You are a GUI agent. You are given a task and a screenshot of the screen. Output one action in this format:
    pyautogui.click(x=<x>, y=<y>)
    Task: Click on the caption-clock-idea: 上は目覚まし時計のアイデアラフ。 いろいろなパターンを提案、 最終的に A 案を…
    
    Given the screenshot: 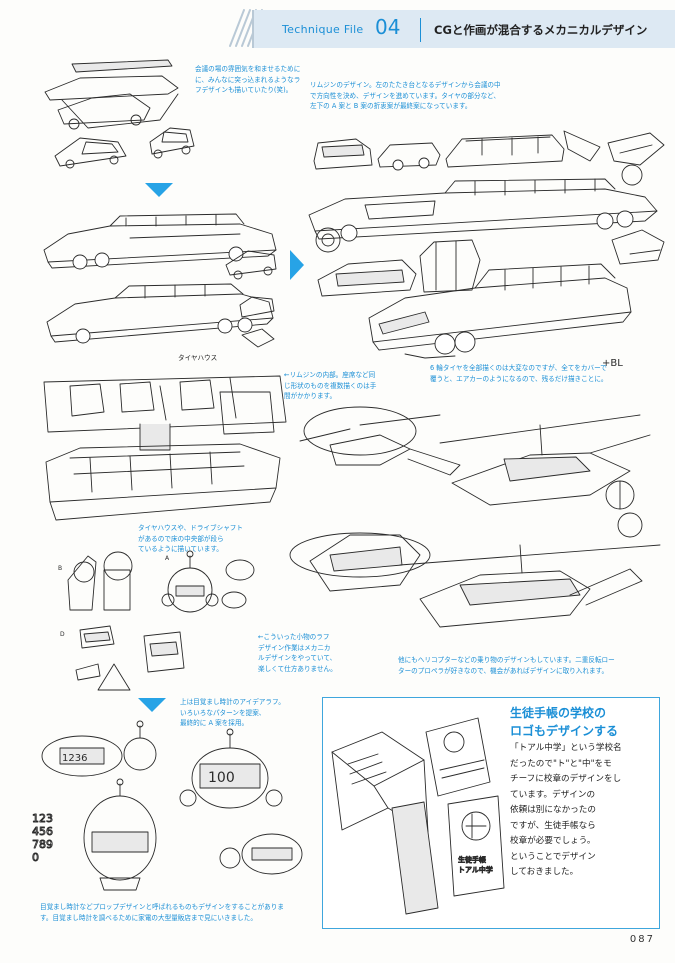 What is the action you would take?
    pyautogui.click(x=232, y=712)
    